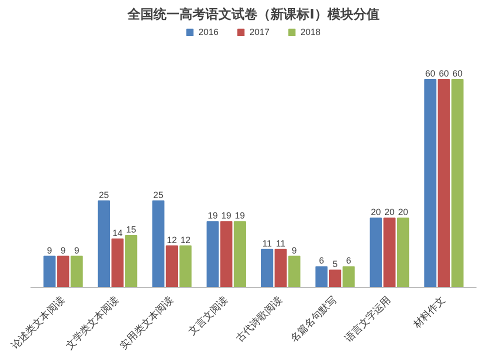  What do you see at coordinates (368, 319) in the screenshot?
I see `x-tick-label: 语言文字运用` at bounding box center [368, 319].